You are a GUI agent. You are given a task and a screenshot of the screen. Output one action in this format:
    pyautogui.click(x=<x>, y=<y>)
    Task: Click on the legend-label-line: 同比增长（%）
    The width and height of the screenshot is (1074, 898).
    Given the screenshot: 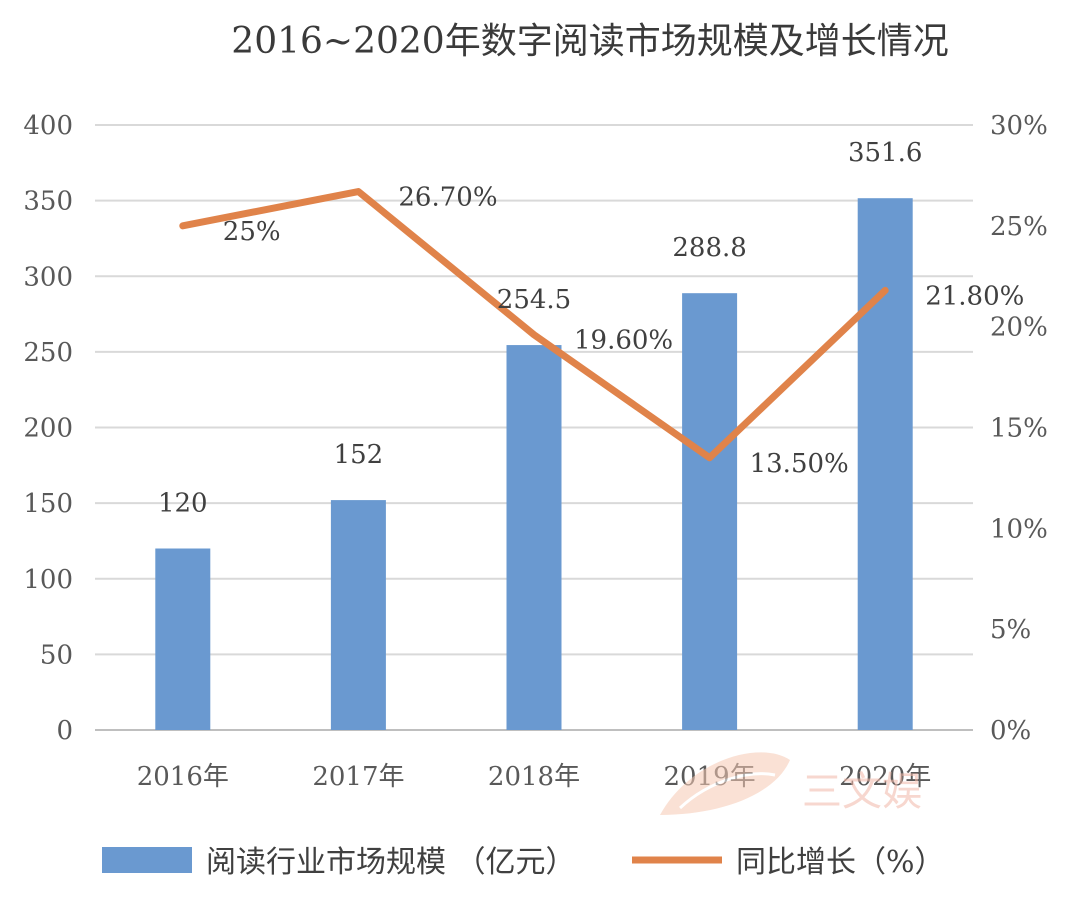 What is the action you would take?
    pyautogui.click(x=840, y=862)
    